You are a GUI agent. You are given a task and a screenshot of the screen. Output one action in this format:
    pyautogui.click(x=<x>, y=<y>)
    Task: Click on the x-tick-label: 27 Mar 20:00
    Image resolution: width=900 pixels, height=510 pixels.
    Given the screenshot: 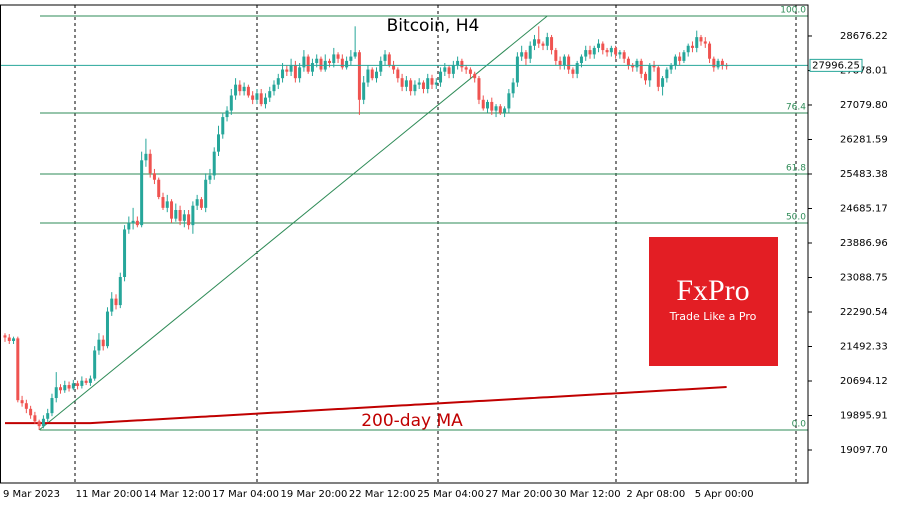 What is the action you would take?
    pyautogui.click(x=519, y=494)
    